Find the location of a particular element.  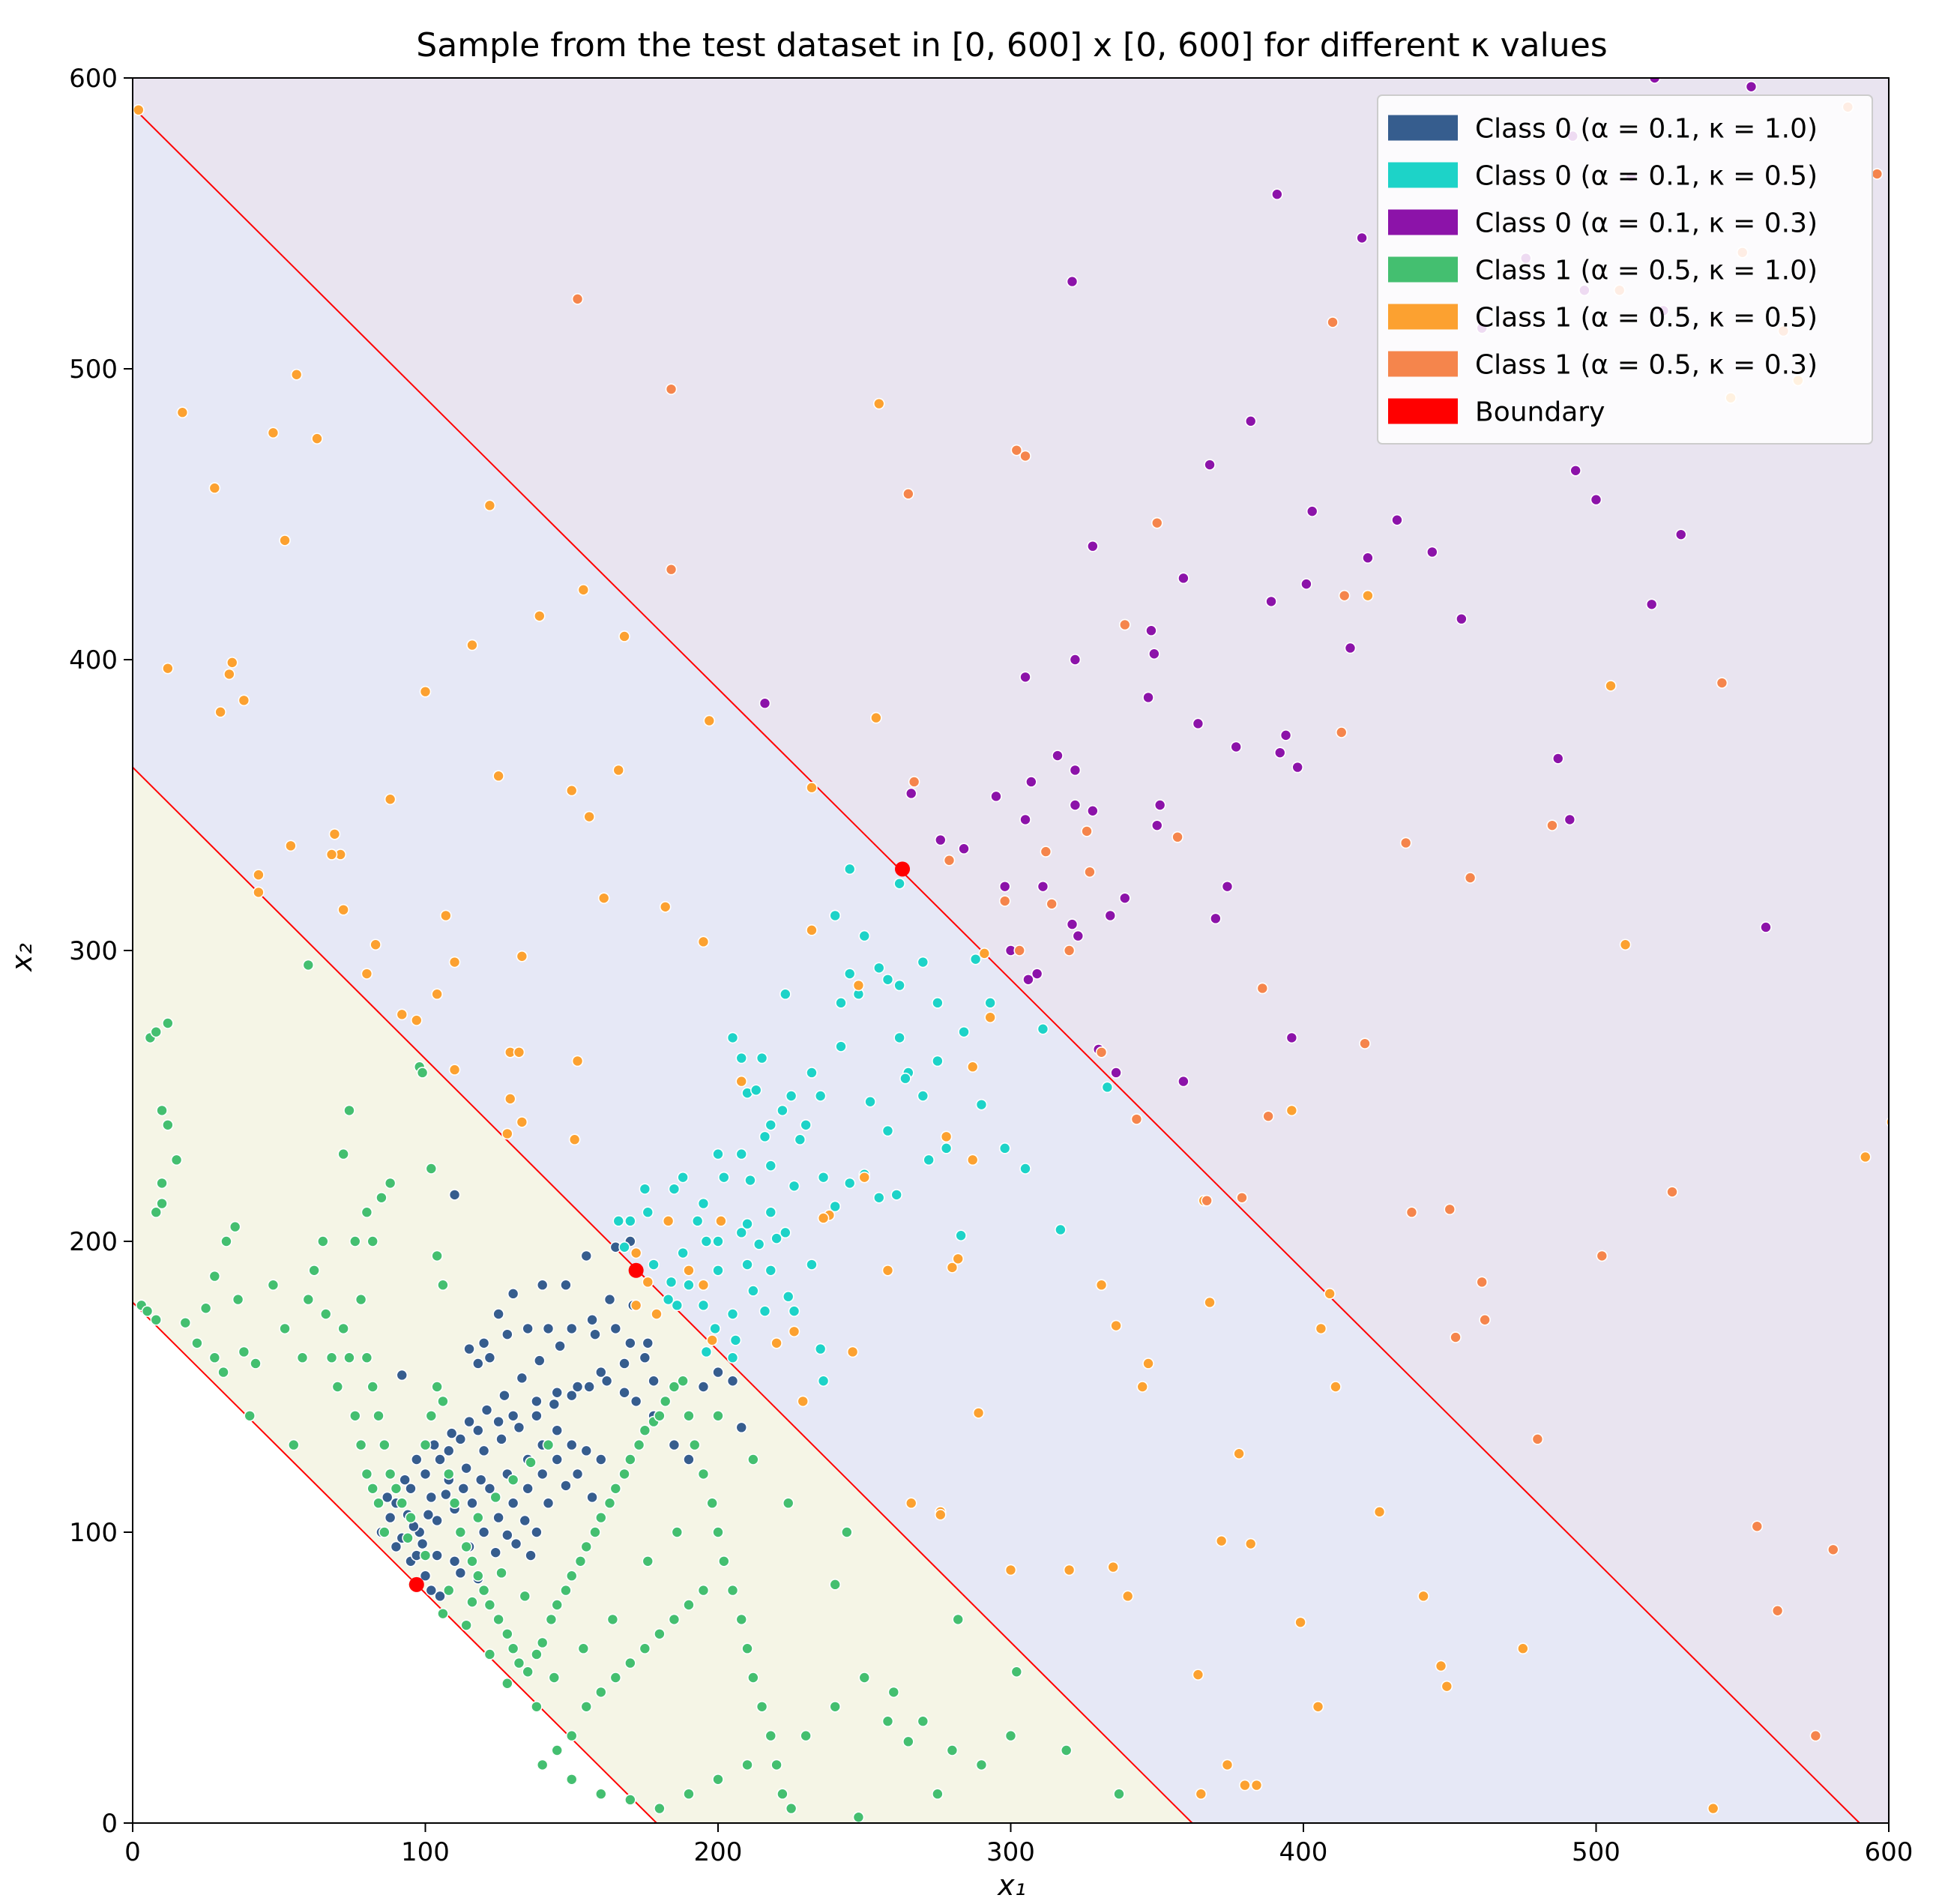

legend-label: Class 1 (α = 0.5, κ = 0.5) is located at coordinates (1646, 318).